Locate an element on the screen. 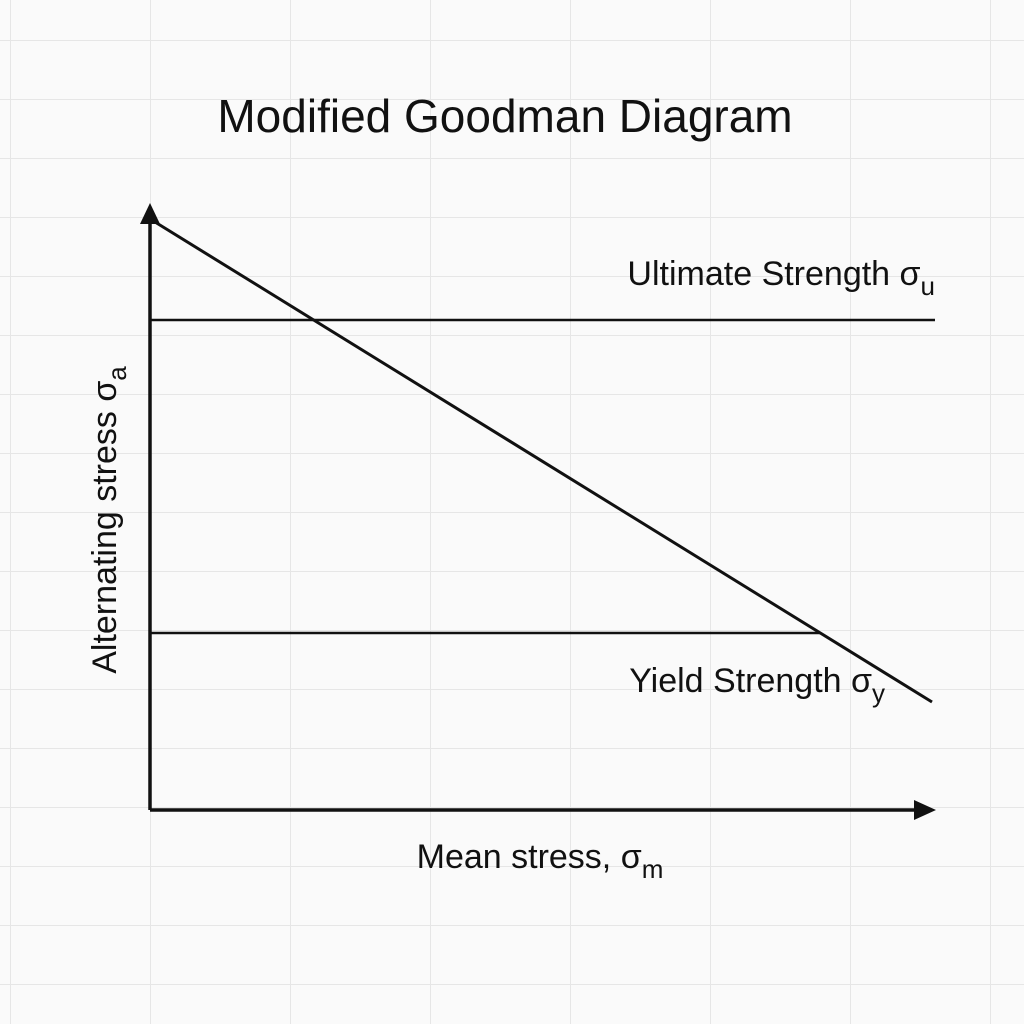 Image resolution: width=1024 pixels, height=1024 pixels. label-subscript: m is located at coordinates (653, 869).